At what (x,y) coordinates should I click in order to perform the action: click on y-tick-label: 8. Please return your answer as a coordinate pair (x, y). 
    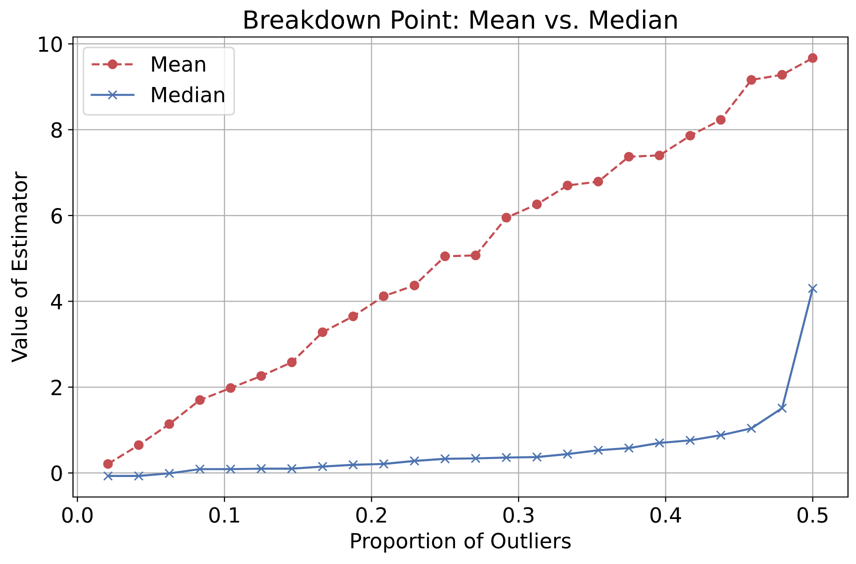
    Looking at the image, I should click on (56, 130).